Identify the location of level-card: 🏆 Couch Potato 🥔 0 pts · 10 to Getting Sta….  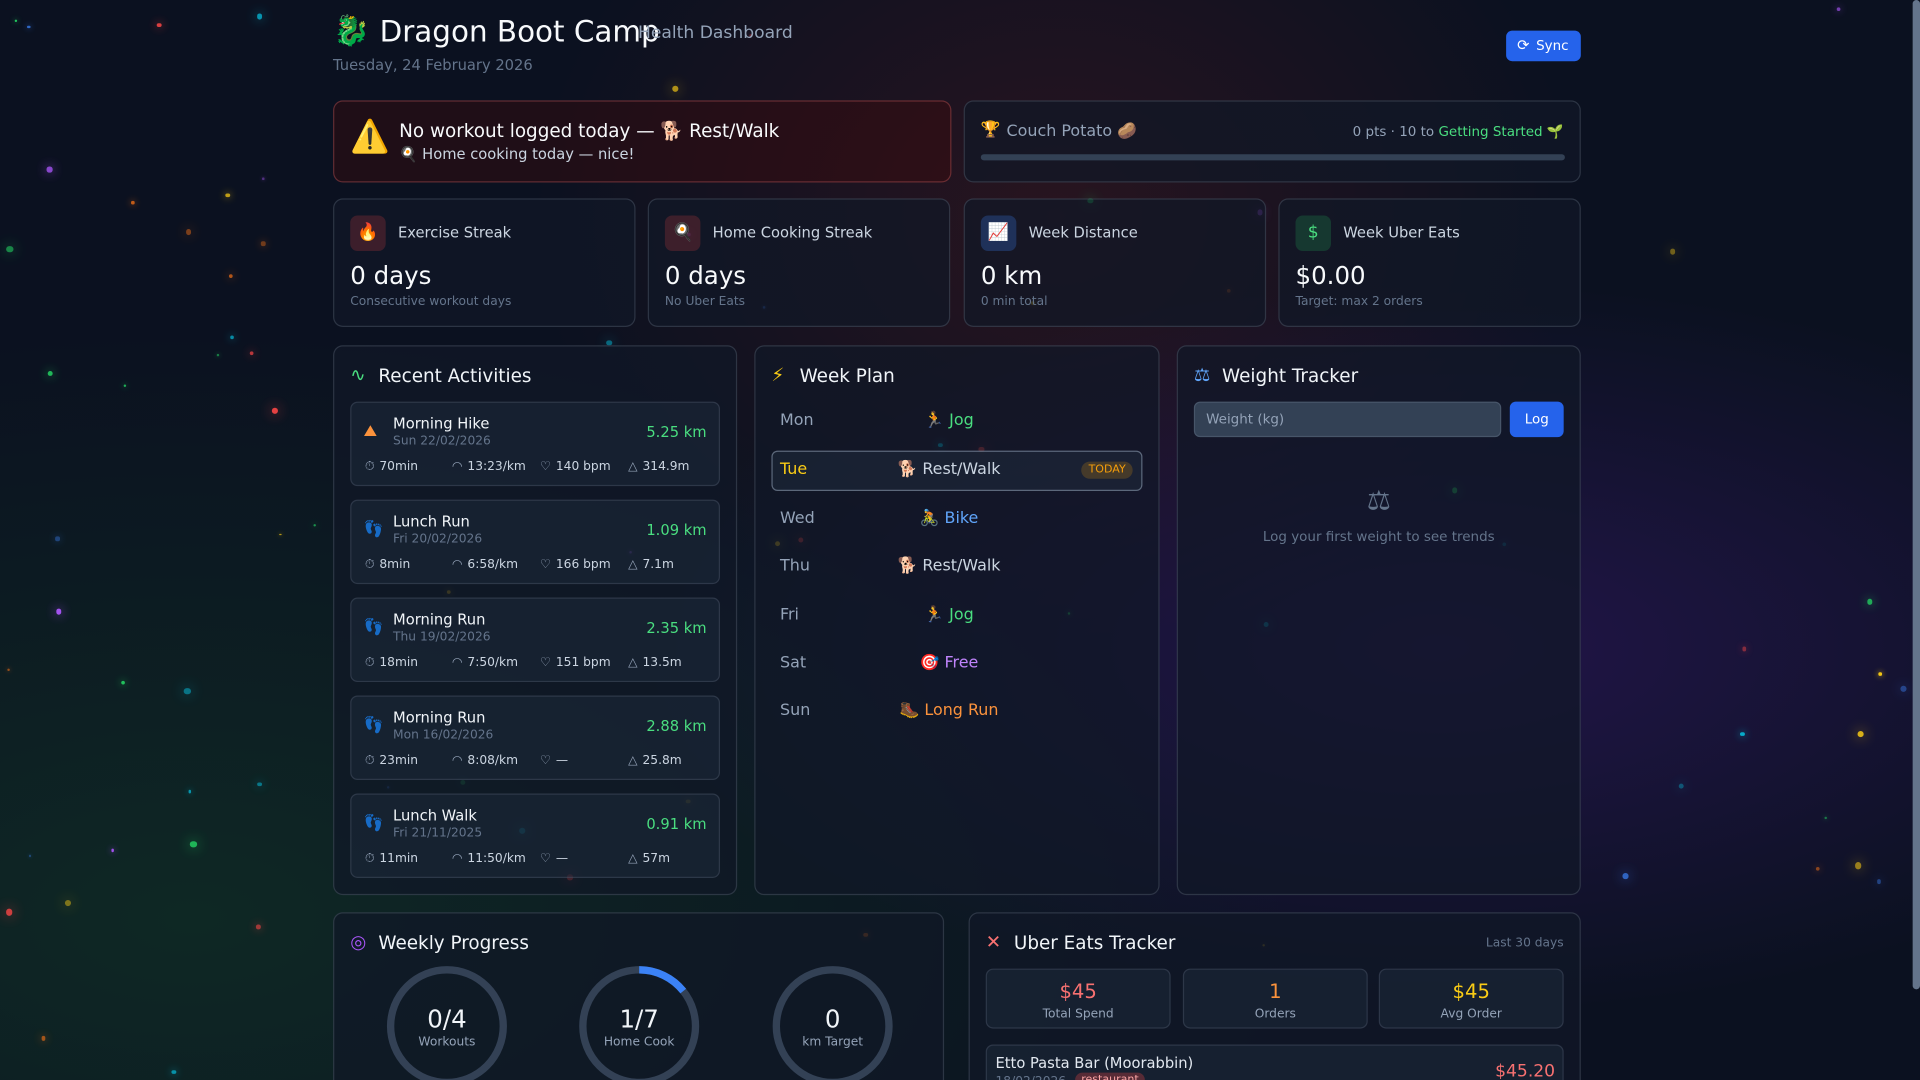
(1272, 141).